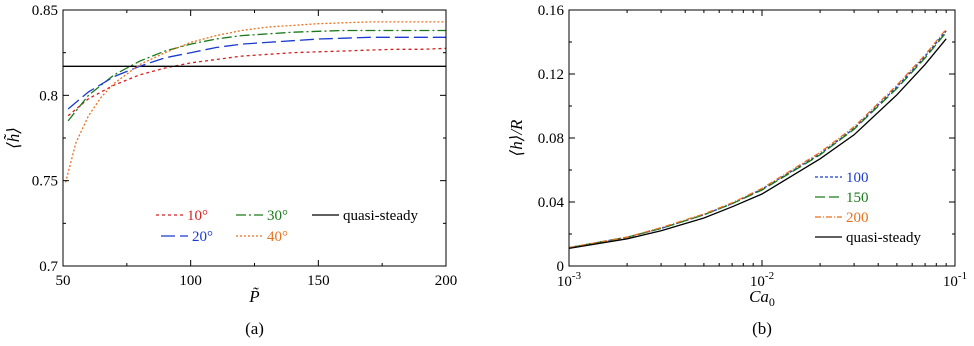 This screenshot has height=346, width=974. I want to click on chart-a-caption: (a), so click(254, 328).